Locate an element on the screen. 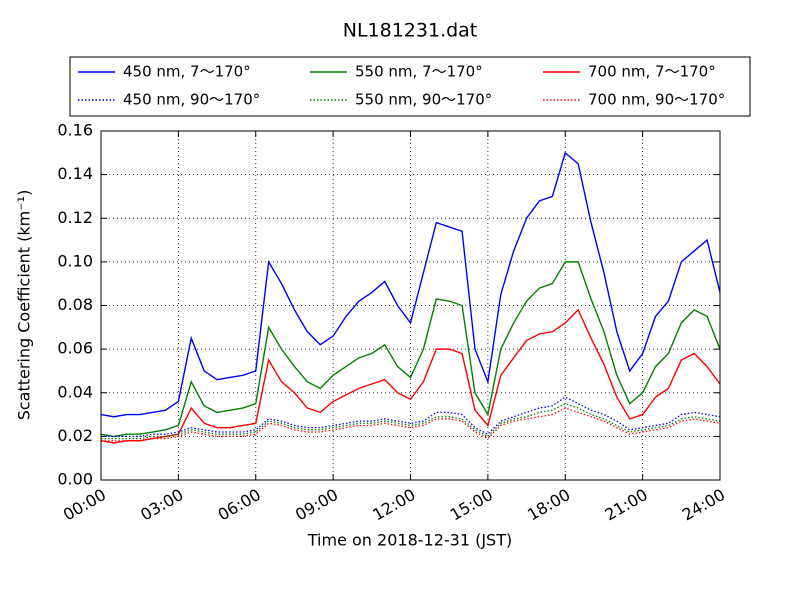  y-tick-label: 0.12 is located at coordinates (75, 217).